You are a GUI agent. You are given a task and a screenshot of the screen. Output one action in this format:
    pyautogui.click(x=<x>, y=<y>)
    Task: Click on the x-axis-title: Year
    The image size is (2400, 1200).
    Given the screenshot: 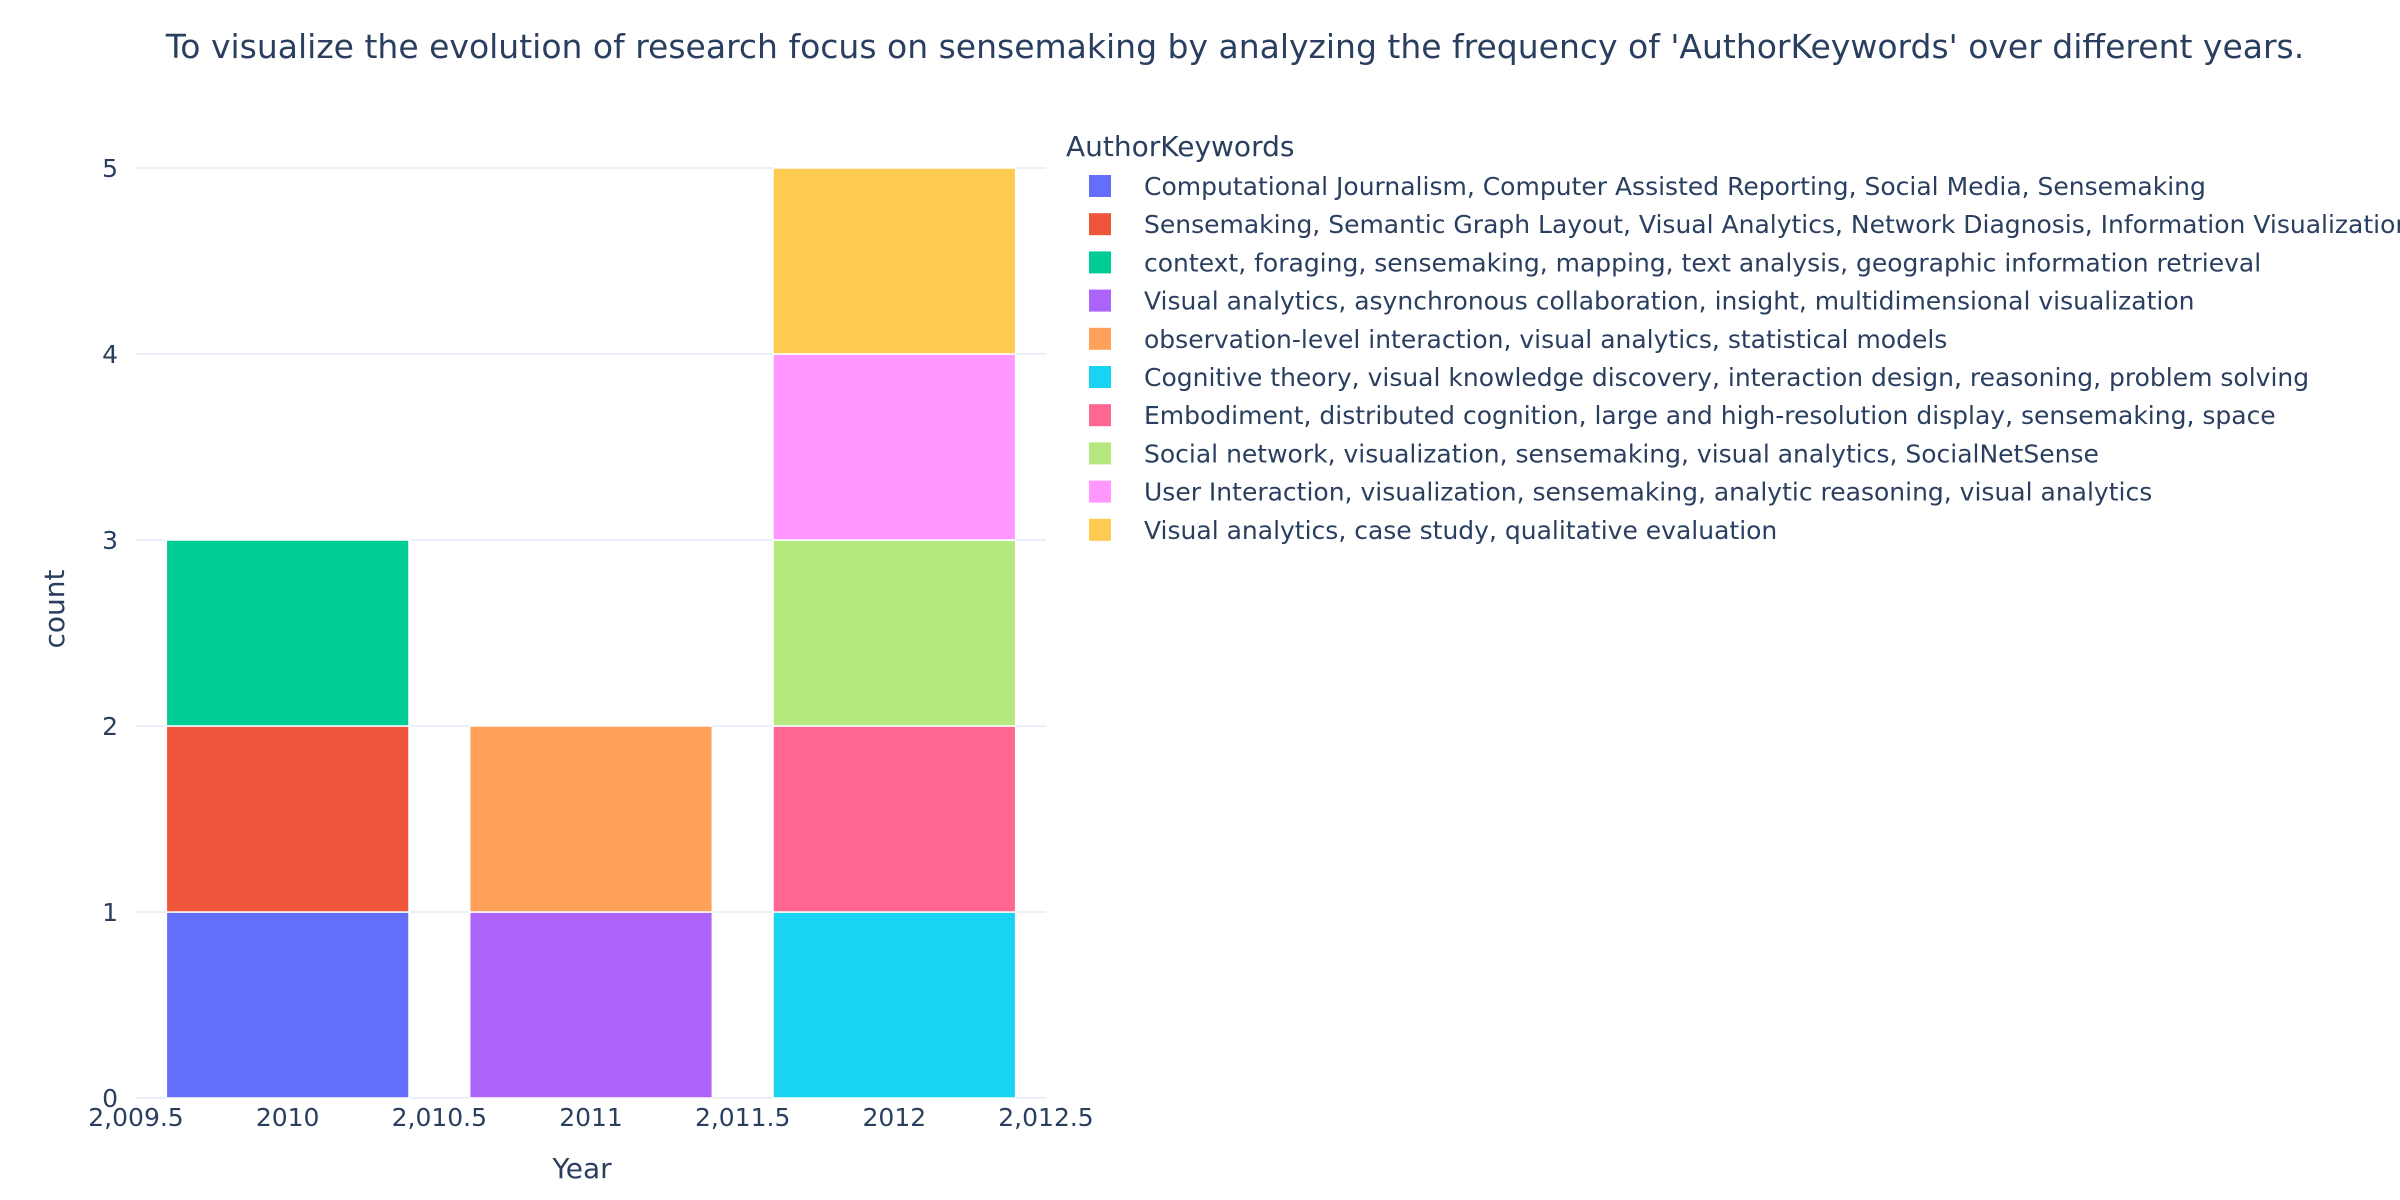 What is the action you would take?
    pyautogui.click(x=581, y=1168)
    